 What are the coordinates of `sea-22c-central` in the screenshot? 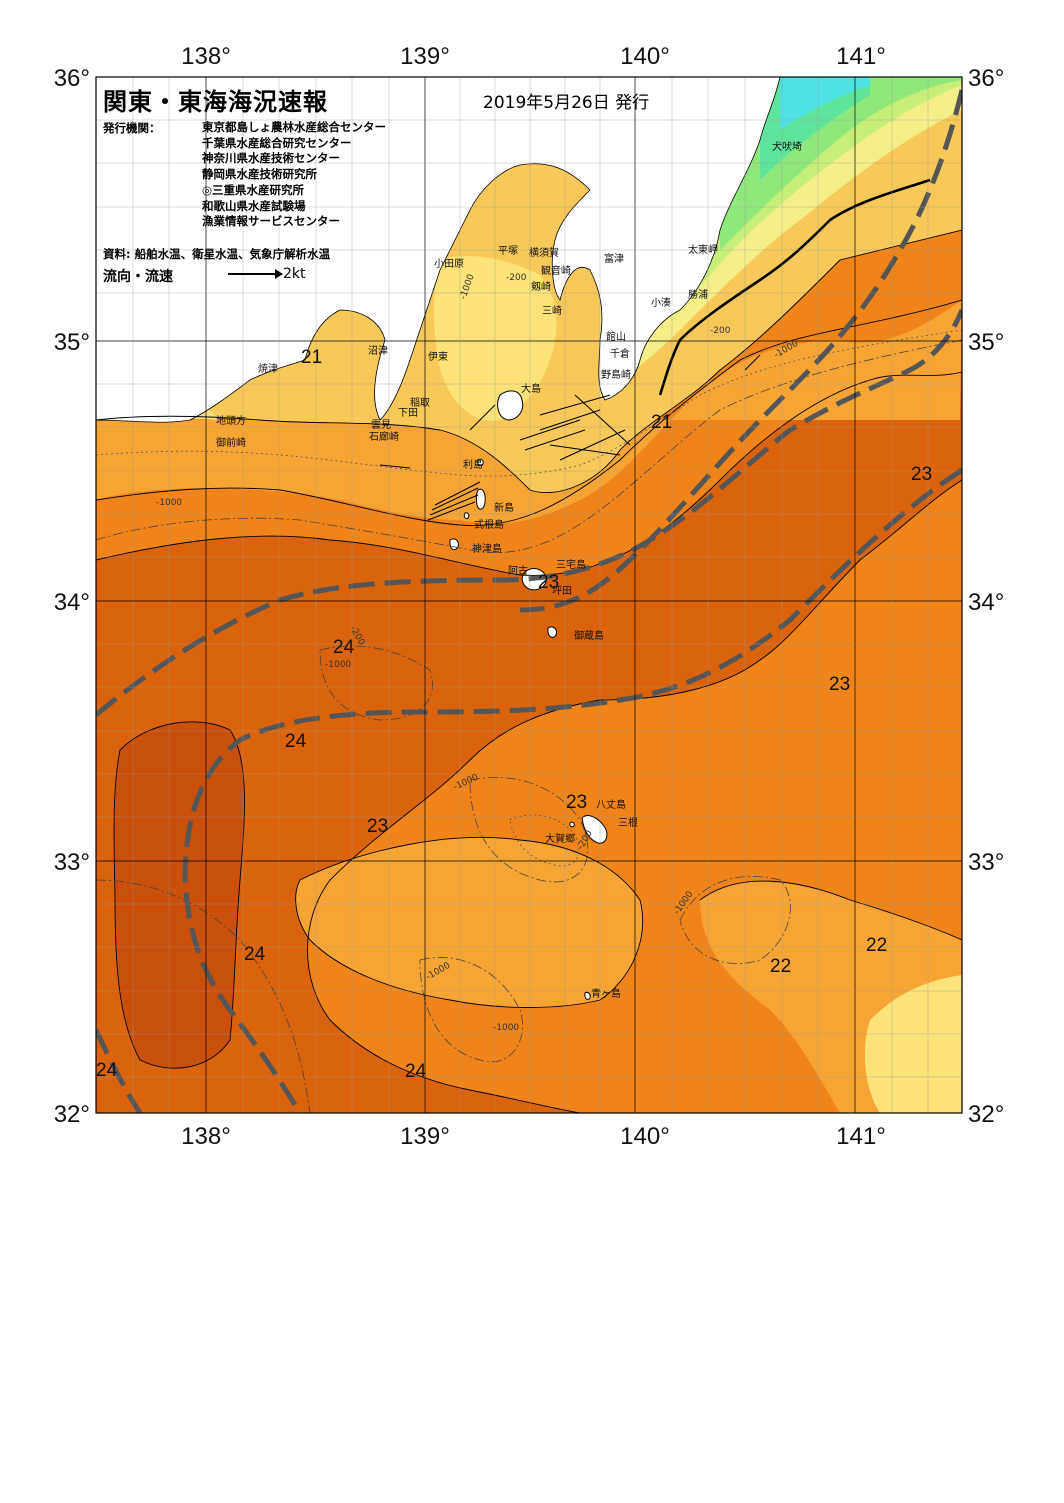 It's located at (469, 922).